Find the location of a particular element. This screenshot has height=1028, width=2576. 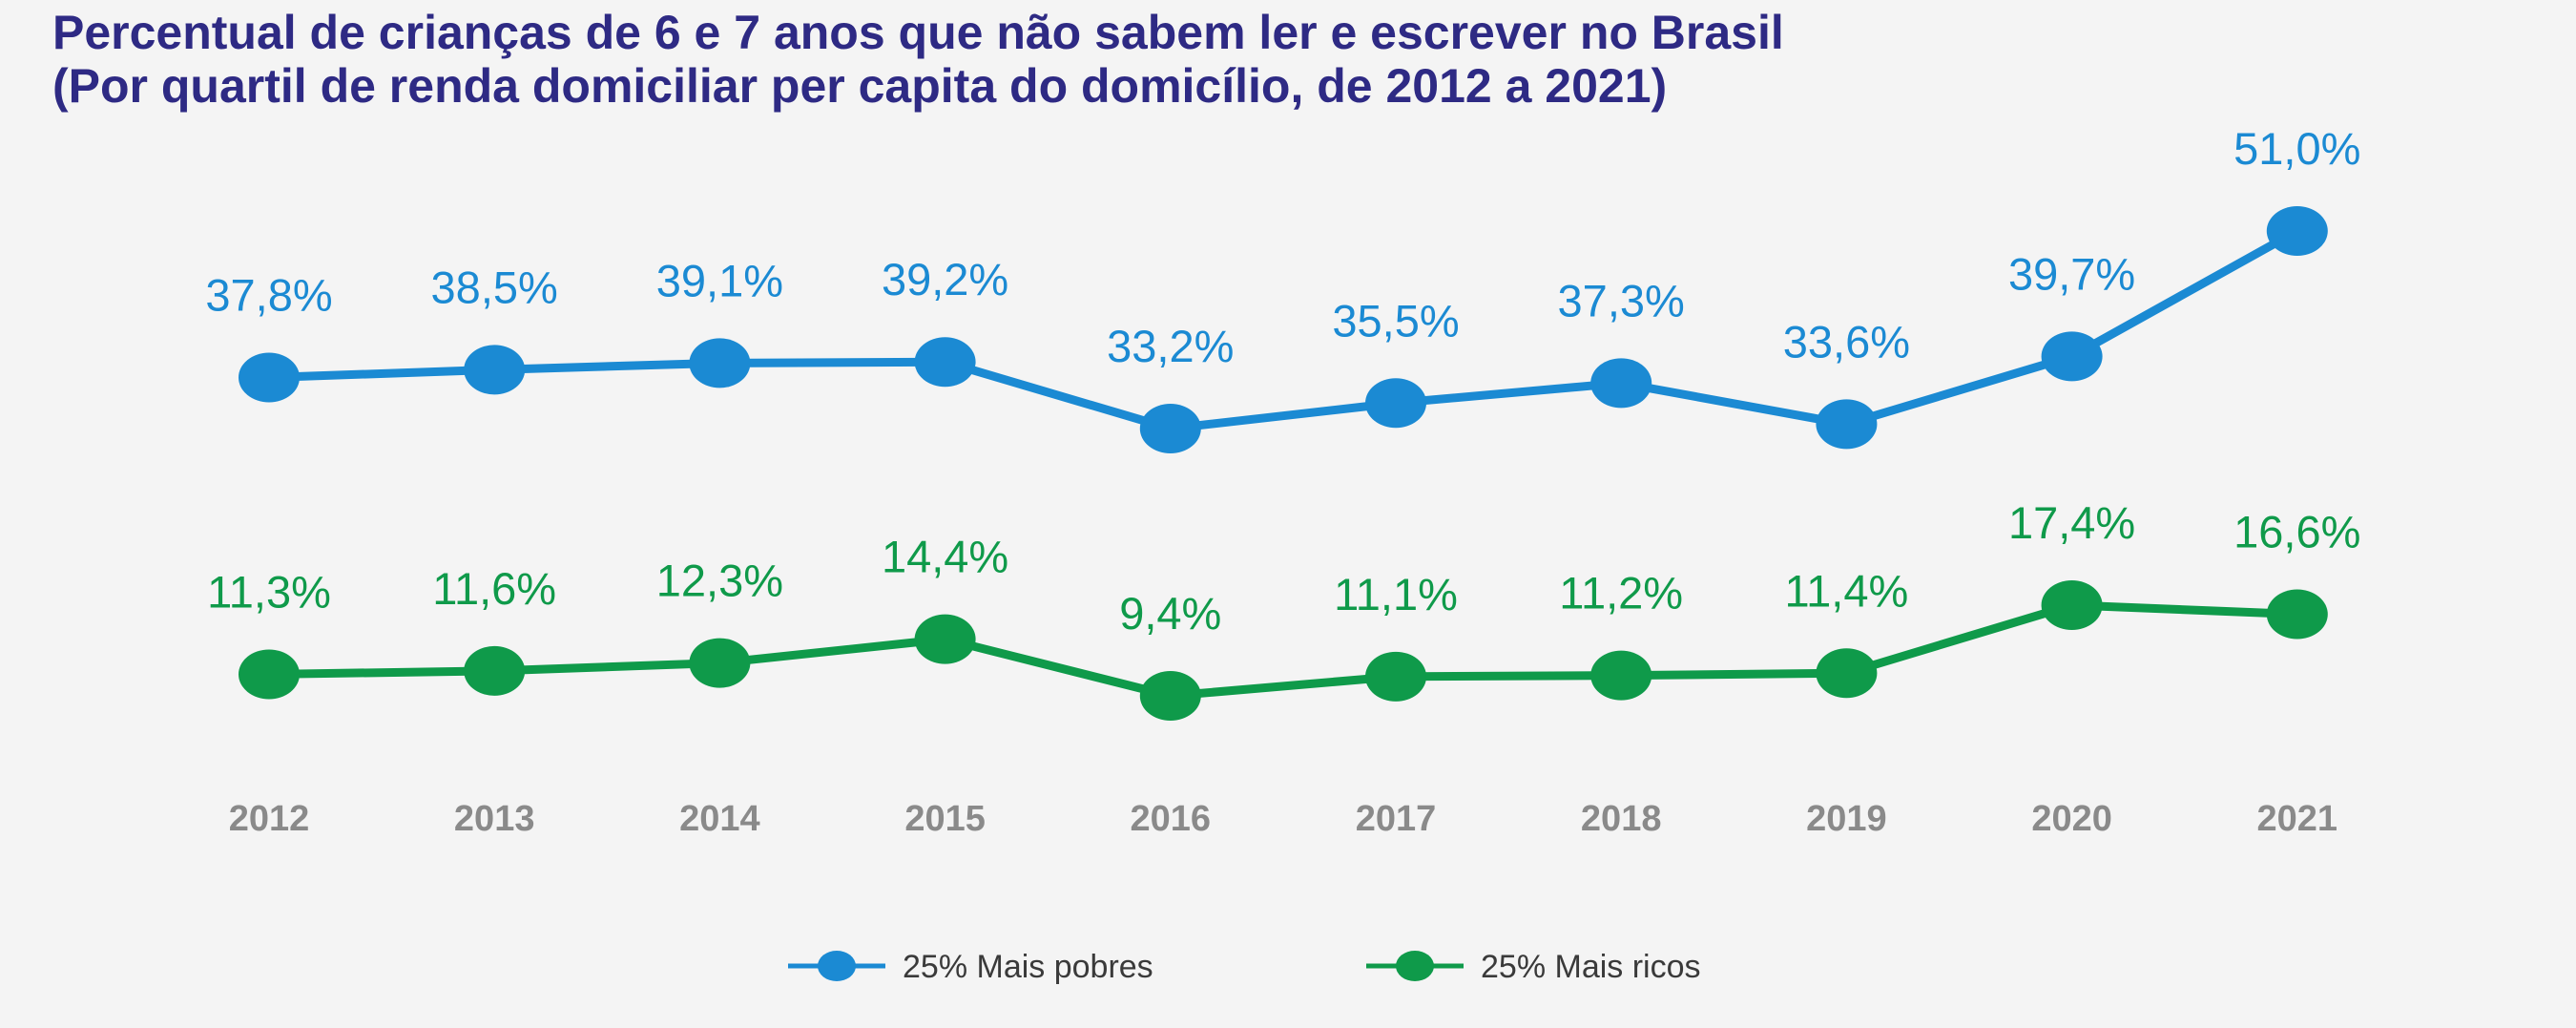

data-label: 33,6% is located at coordinates (1846, 341).